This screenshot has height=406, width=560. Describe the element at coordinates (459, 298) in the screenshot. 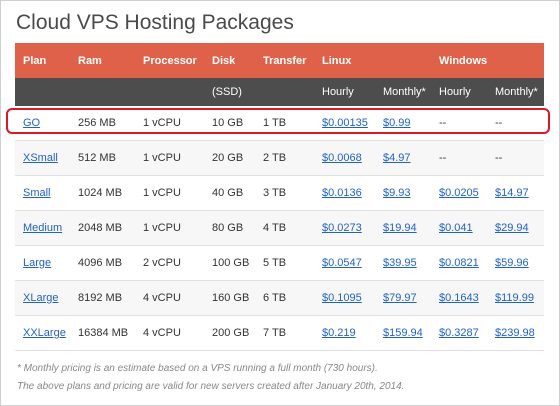

I see `windows-hourly-link: $0.1643` at that location.